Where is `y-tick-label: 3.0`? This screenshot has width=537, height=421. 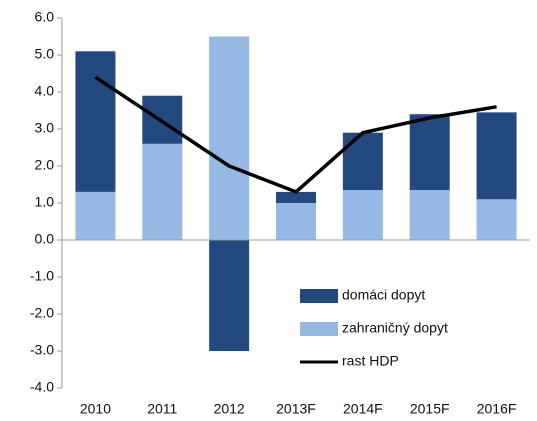
y-tick-label: 3.0 is located at coordinates (45, 128).